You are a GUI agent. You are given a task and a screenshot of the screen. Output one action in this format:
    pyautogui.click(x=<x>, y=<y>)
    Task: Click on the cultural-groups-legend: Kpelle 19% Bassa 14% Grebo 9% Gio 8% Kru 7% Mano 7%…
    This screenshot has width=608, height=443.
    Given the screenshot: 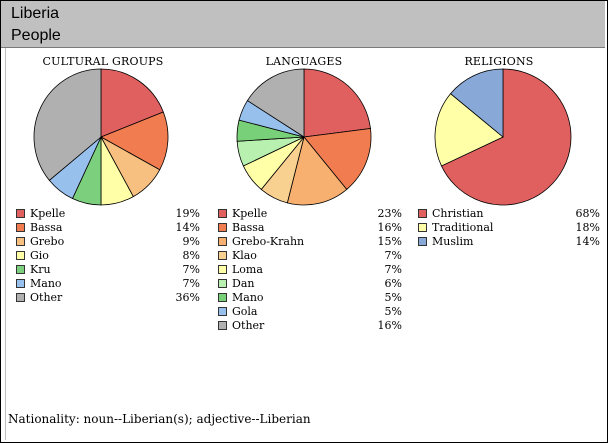 What is the action you would take?
    pyautogui.click(x=108, y=256)
    